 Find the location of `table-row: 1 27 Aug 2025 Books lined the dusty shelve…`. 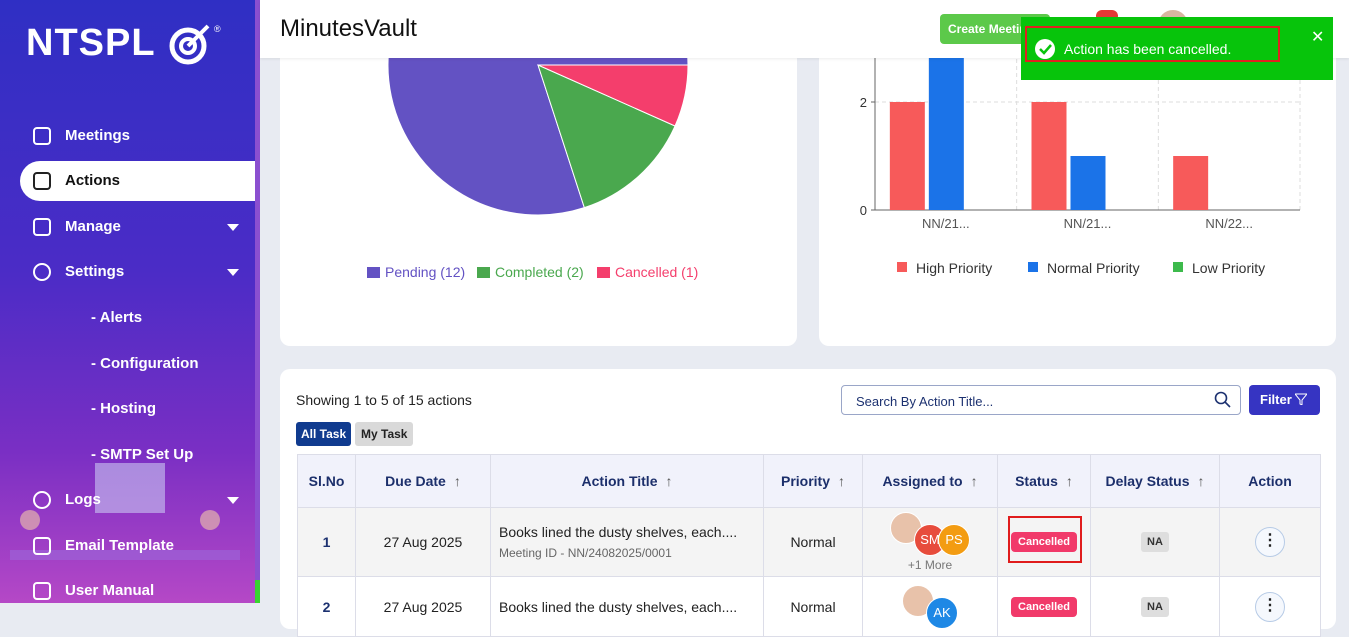

table-row: 1 27 Aug 2025 Books lined the dusty shelve… is located at coordinates (809, 542).